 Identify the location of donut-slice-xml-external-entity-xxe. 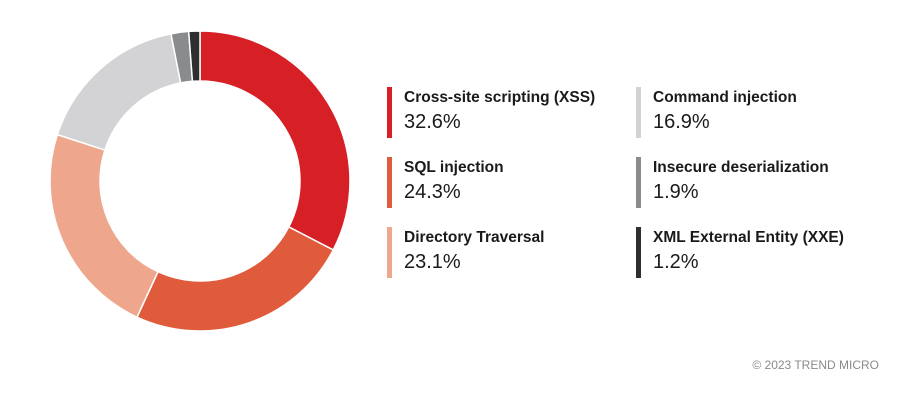
(194, 56).